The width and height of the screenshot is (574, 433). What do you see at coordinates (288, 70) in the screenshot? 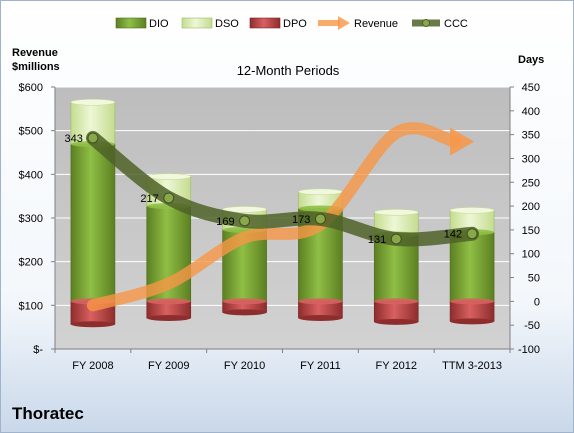
I see `chart-title: 12-Month Periods` at bounding box center [288, 70].